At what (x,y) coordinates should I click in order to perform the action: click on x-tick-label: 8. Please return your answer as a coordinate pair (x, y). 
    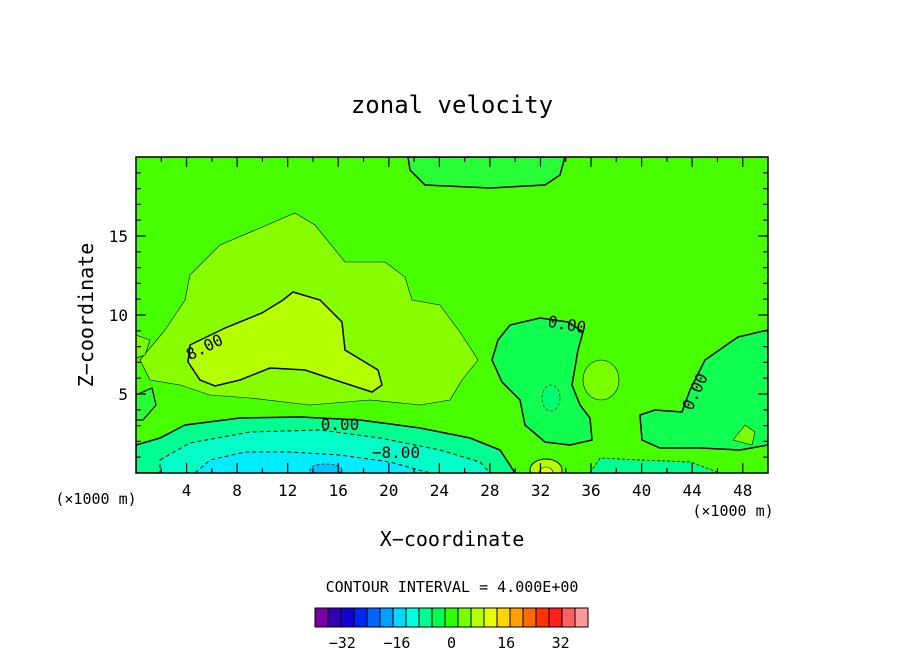
    Looking at the image, I should click on (237, 490).